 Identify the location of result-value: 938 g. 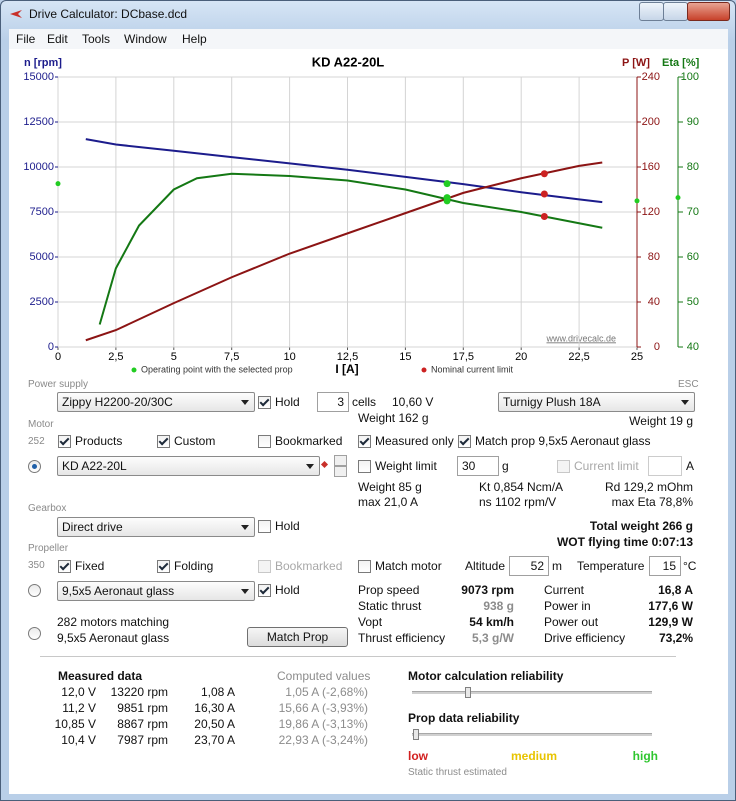
(498, 606).